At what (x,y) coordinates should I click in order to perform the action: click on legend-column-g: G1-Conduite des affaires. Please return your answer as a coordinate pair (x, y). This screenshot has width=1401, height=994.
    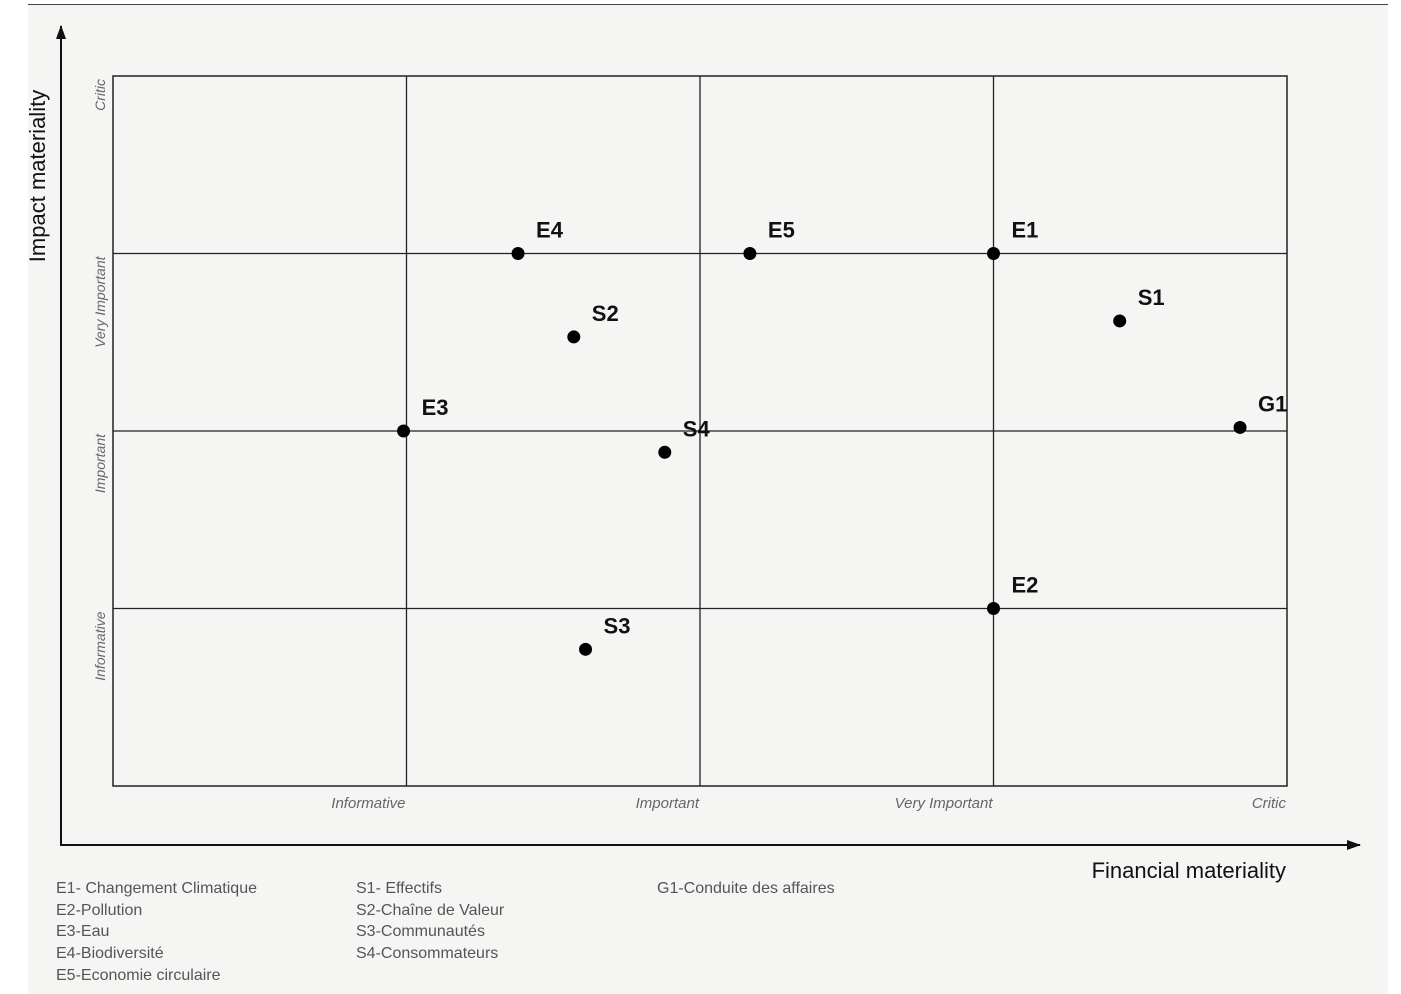
    Looking at the image, I should click on (746, 889).